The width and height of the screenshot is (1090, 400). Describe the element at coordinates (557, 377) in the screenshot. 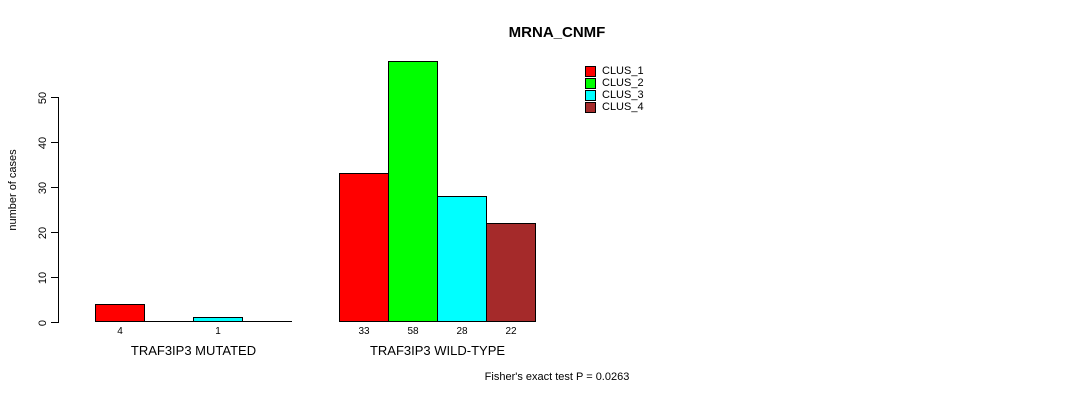

I see `annotation-fisher-test: Fisher's exact test P = 0.0263` at that location.